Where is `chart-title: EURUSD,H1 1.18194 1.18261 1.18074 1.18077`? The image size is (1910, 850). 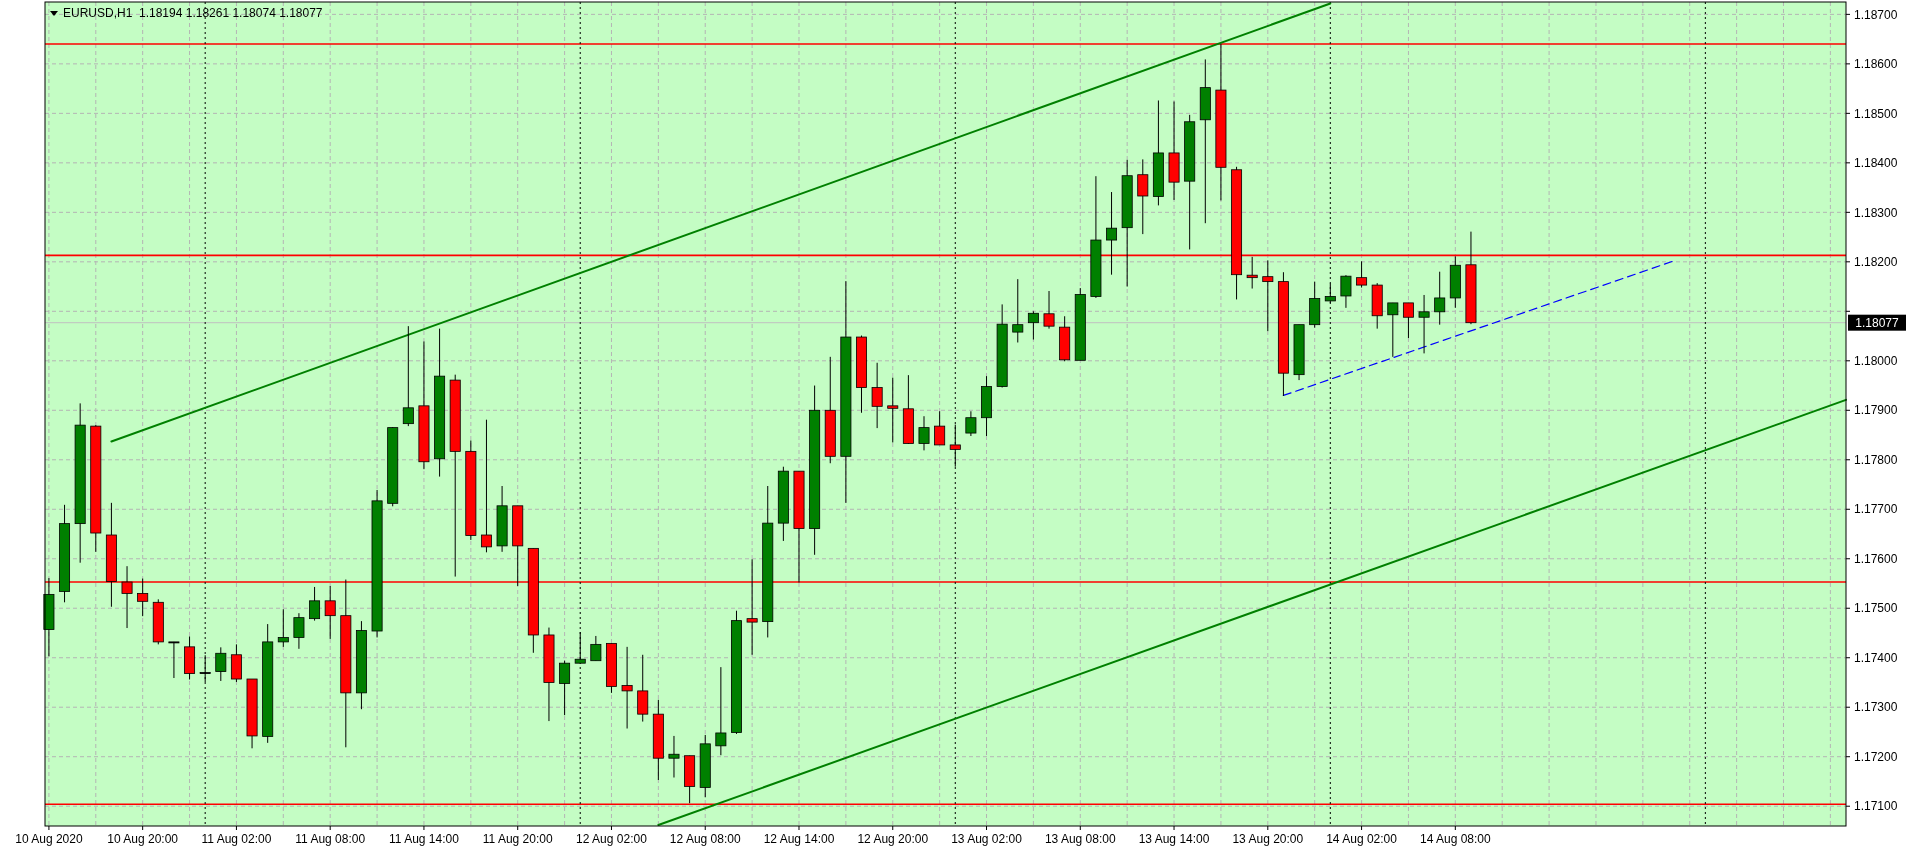 chart-title: EURUSD,H1 1.18194 1.18261 1.18074 1.18077 is located at coordinates (193, 13).